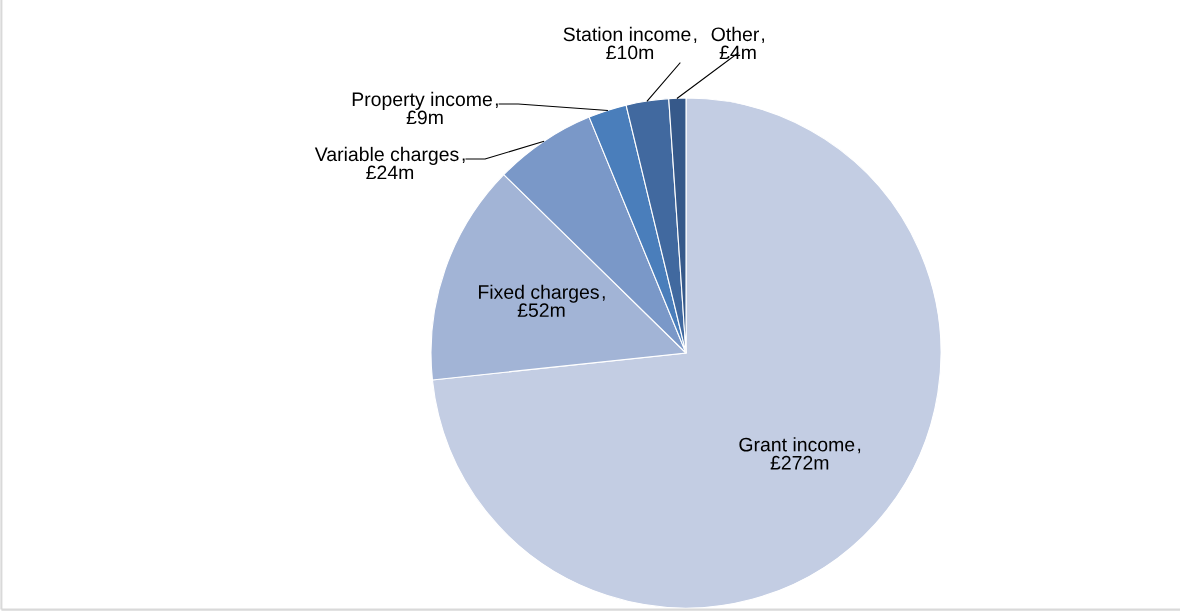 Image resolution: width=1180 pixels, height=611 pixels. I want to click on slice-label: Fixed charges, so click(539, 293).